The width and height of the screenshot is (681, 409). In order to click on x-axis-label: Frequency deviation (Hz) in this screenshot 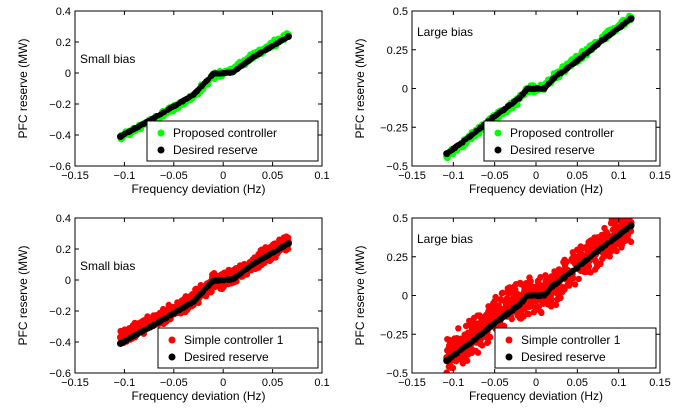, I will do `click(198, 396)`.